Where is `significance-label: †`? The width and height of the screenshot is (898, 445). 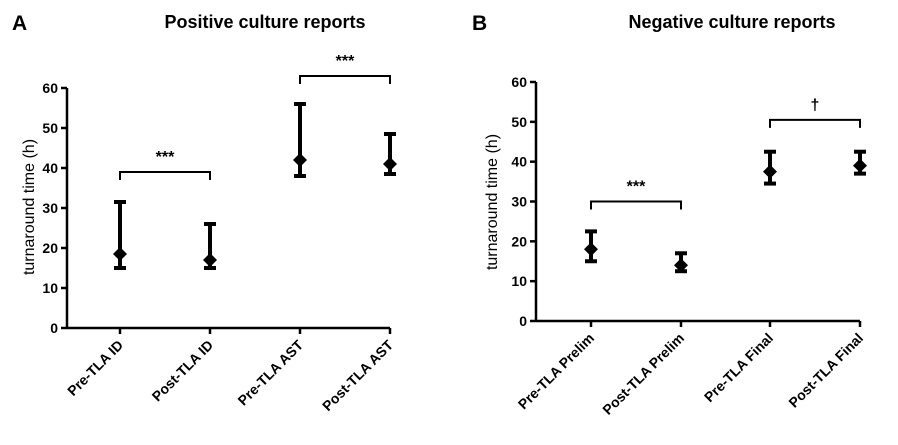
significance-label: † is located at coordinates (815, 105).